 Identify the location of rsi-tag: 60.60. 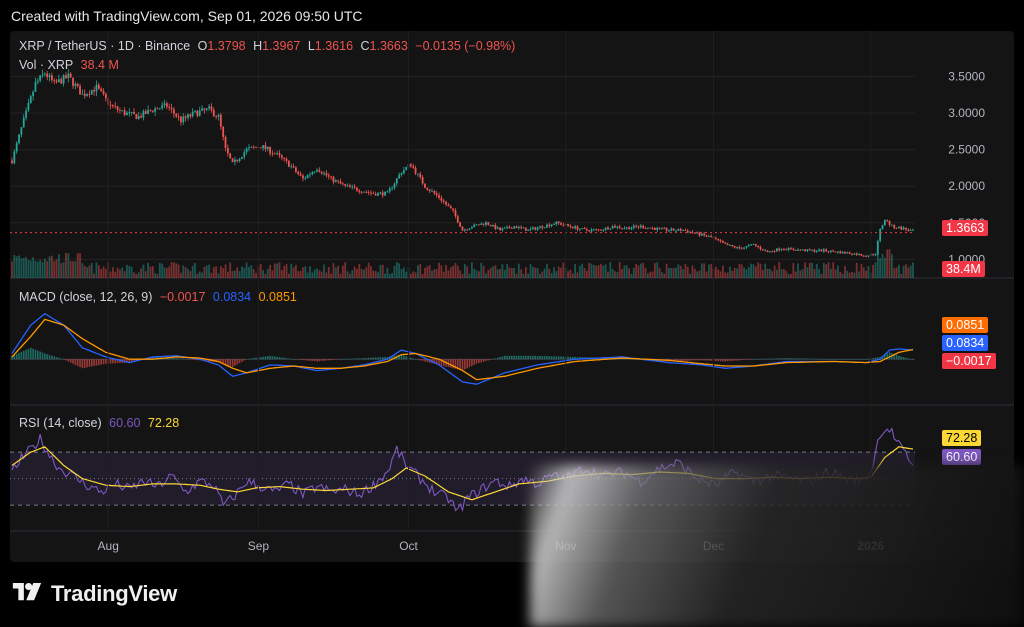
(962, 457).